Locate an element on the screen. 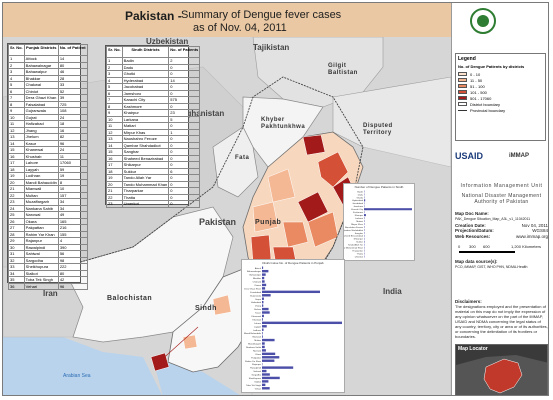 The image size is (553, 400). punjab-bar-label: Sialkot is located at coordinates (257, 381).